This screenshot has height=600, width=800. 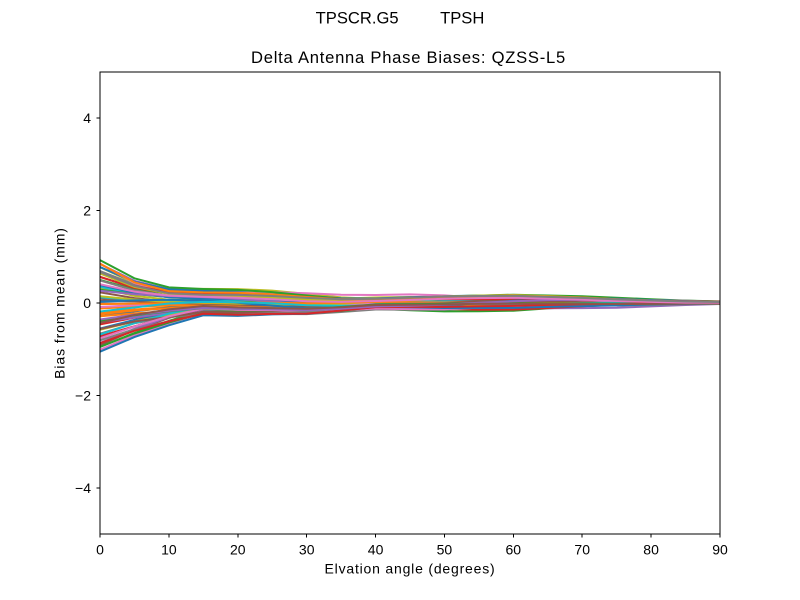 What do you see at coordinates (410, 569) in the screenshot?
I see `svg-text: Elvation angle (degrees)` at bounding box center [410, 569].